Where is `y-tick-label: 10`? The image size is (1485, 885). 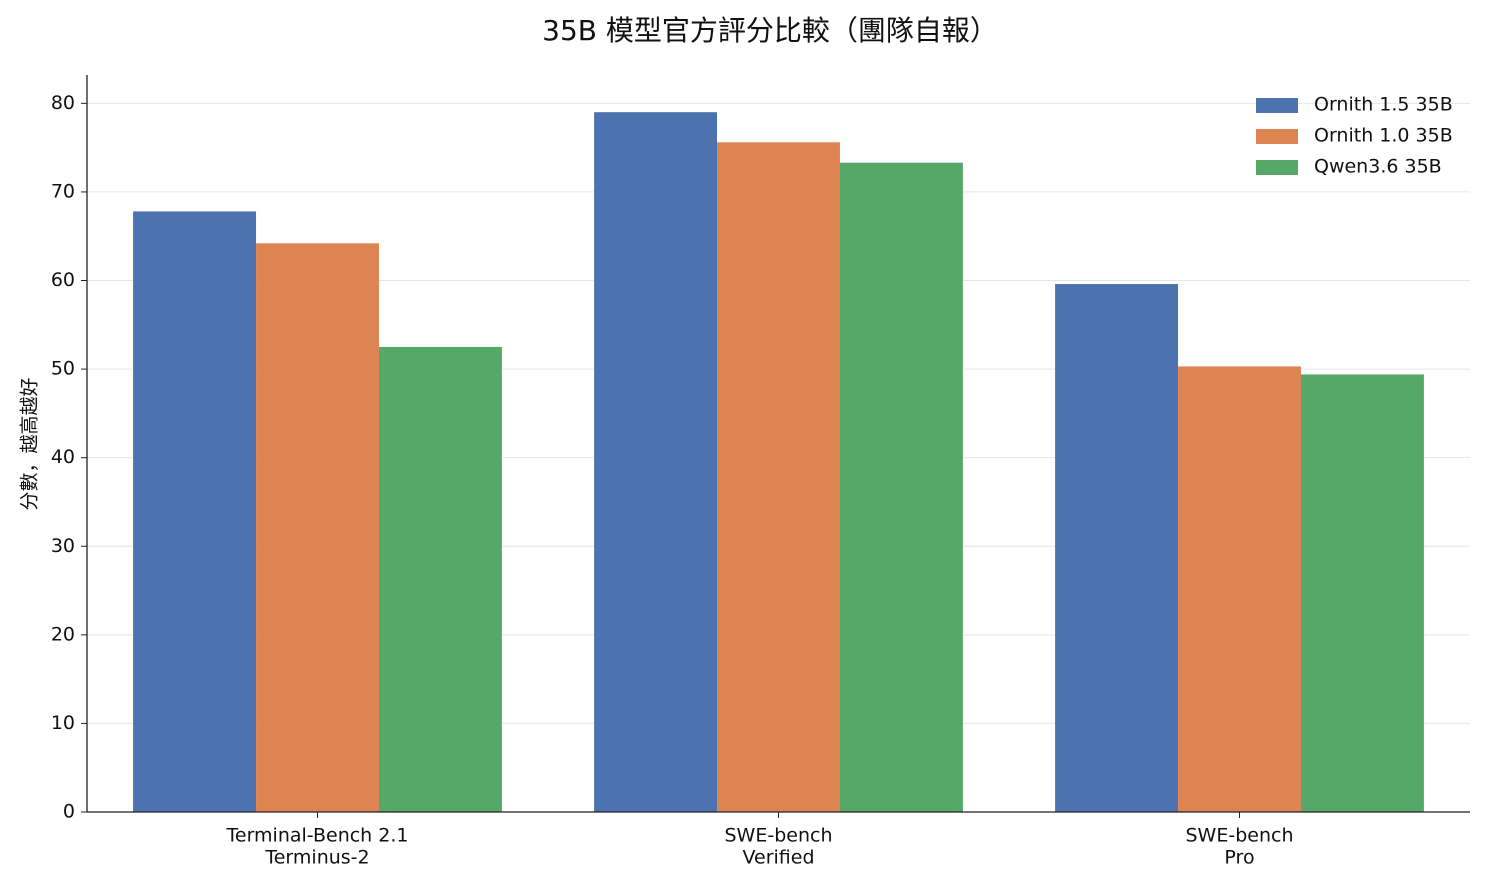 y-tick-label: 10 is located at coordinates (63, 723).